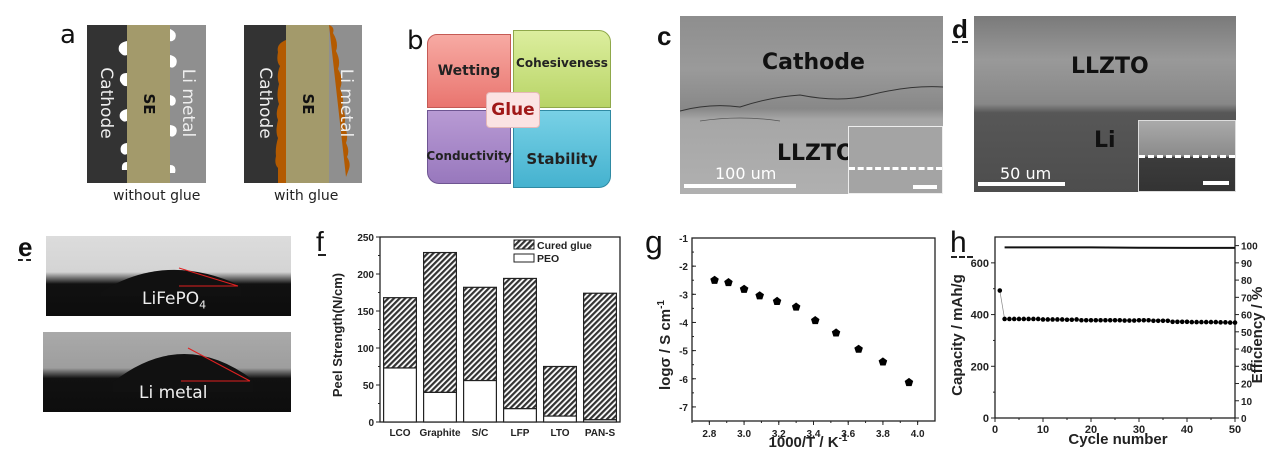 The height and width of the screenshot is (450, 1270). I want to click on panel-e-underline, so click(24, 260).